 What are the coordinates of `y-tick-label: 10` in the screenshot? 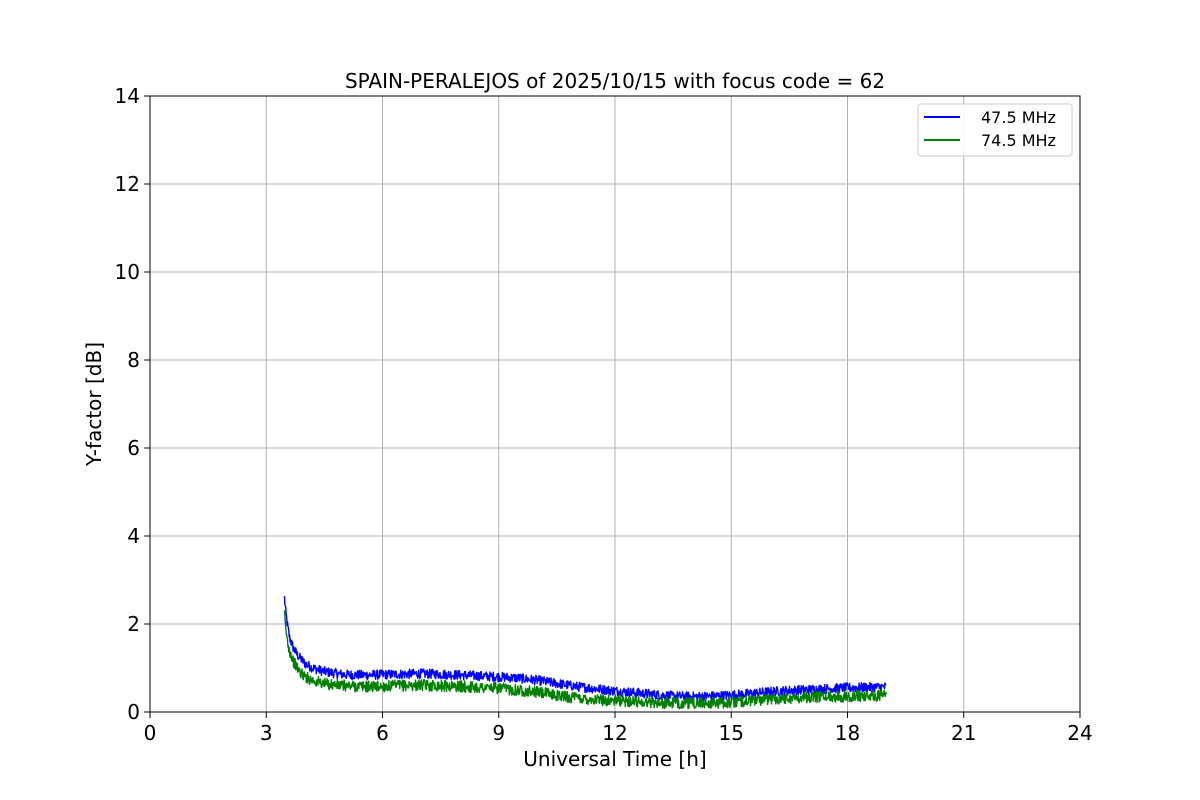 It's located at (127, 272).